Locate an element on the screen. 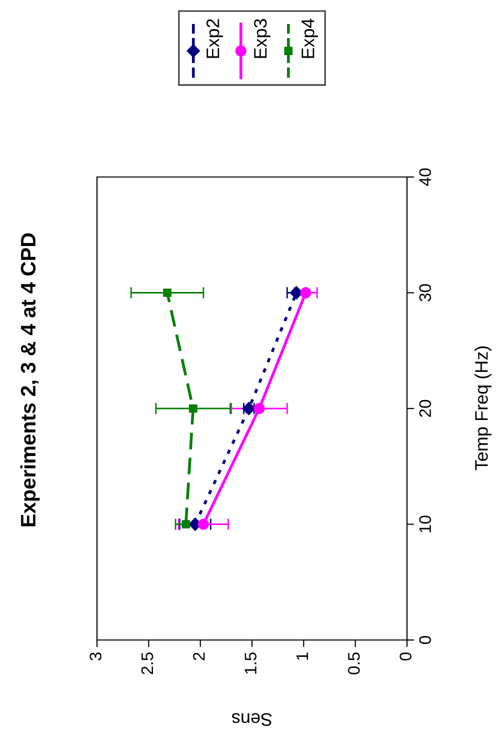 This screenshot has width=498, height=742. x-tick-label: 1.5 is located at coordinates (250, 663).